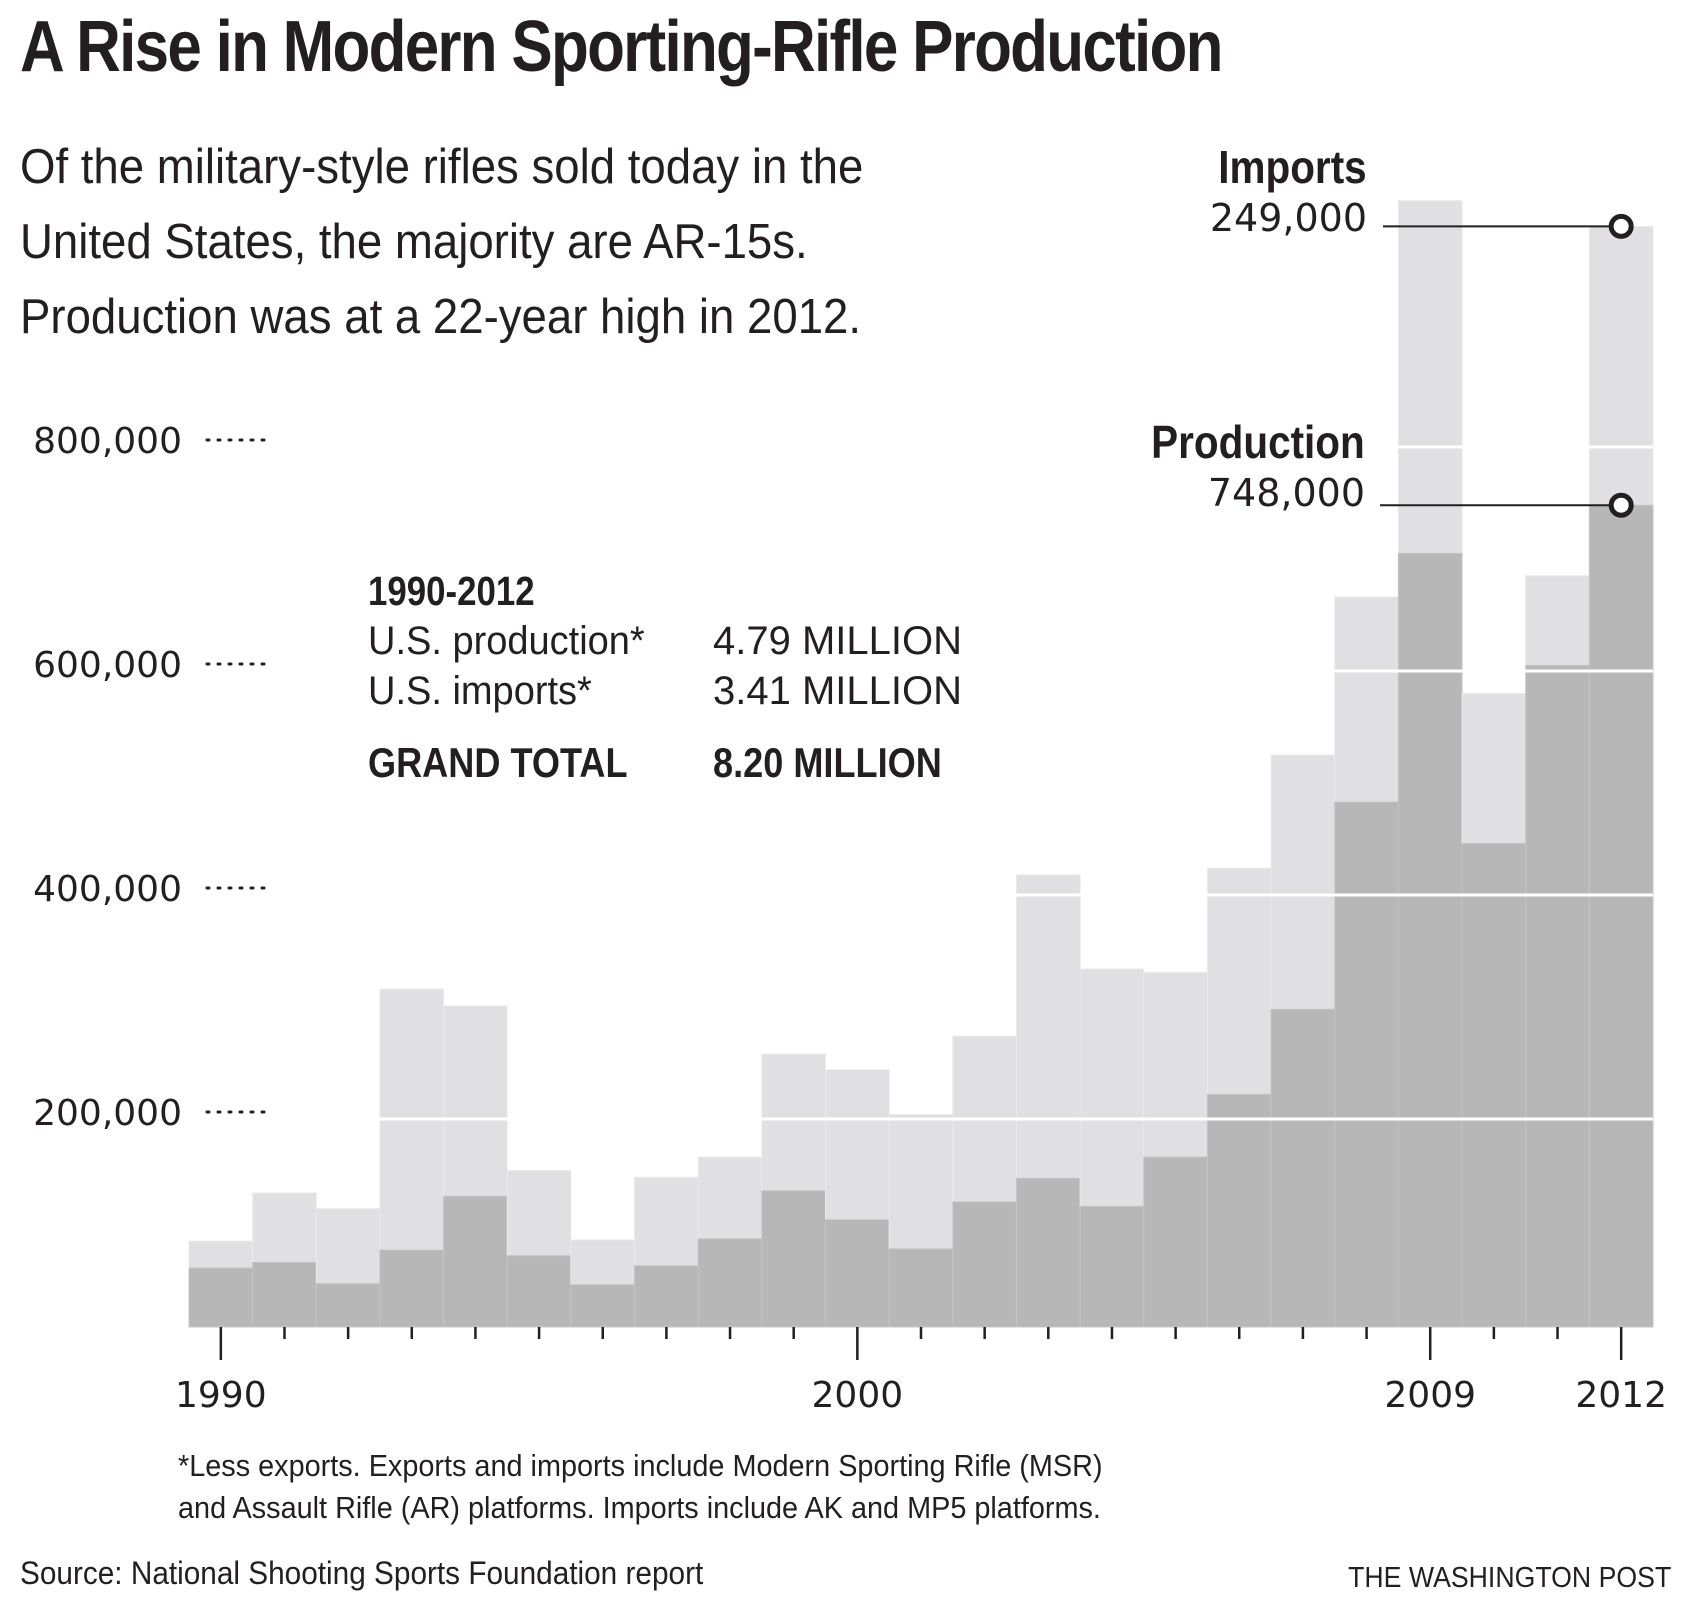 This screenshot has height=1600, width=1683. I want to click on production-label: Production, so click(1258, 442).